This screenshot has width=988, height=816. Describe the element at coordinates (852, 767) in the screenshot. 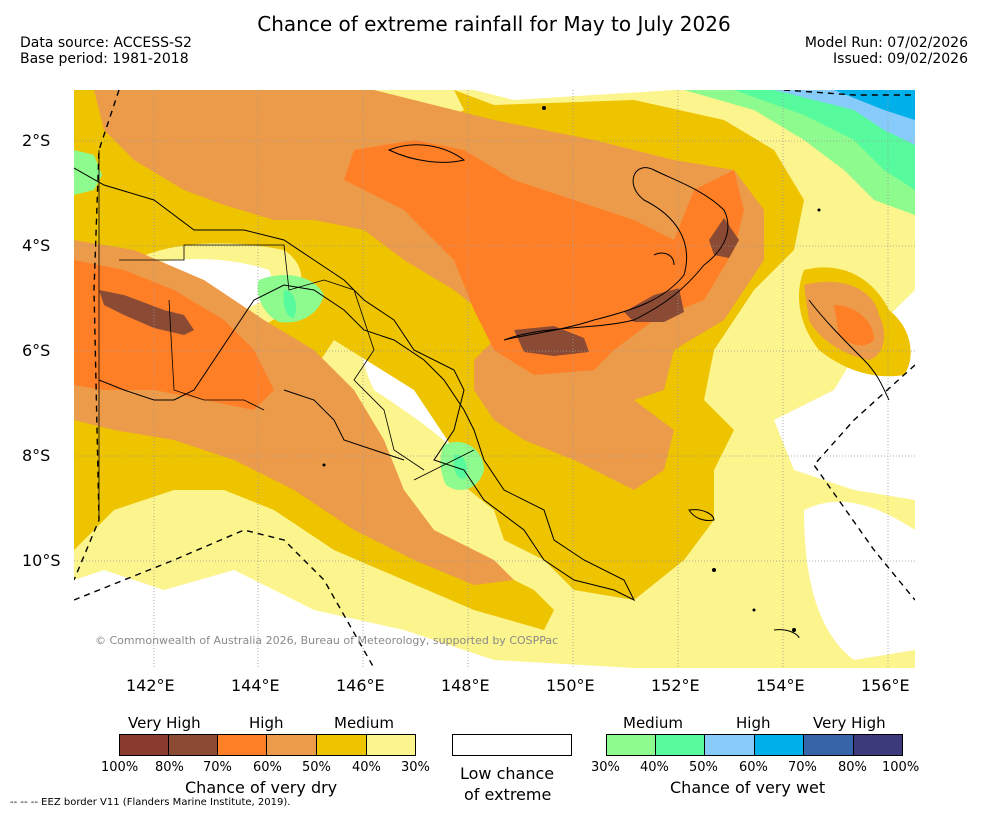

I see `wet-tick-label: 80%` at that location.